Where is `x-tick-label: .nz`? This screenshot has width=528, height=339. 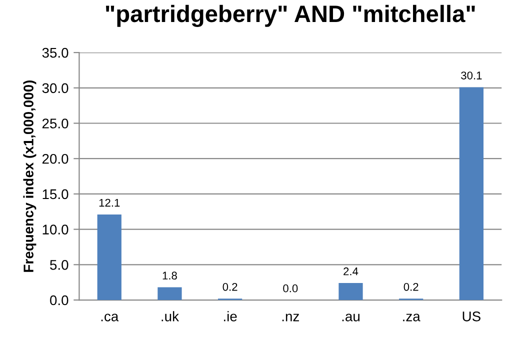 x-tick-label: .nz is located at coordinates (290, 318).